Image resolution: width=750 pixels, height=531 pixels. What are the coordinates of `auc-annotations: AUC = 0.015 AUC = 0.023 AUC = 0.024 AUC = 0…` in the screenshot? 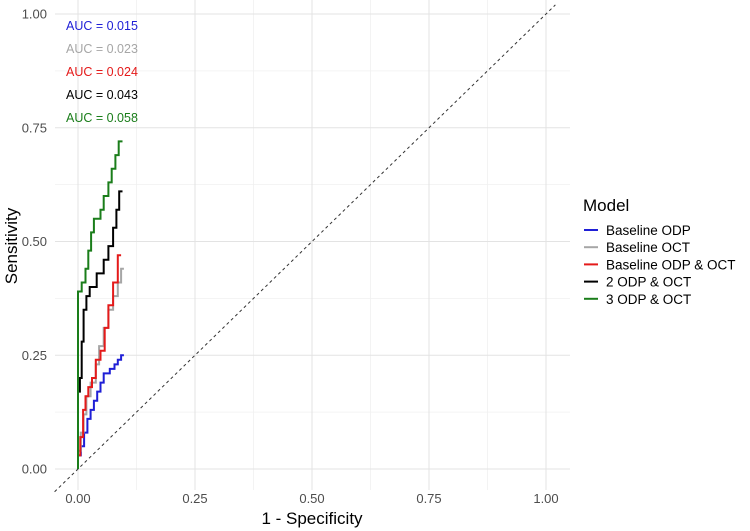 It's located at (102, 72).